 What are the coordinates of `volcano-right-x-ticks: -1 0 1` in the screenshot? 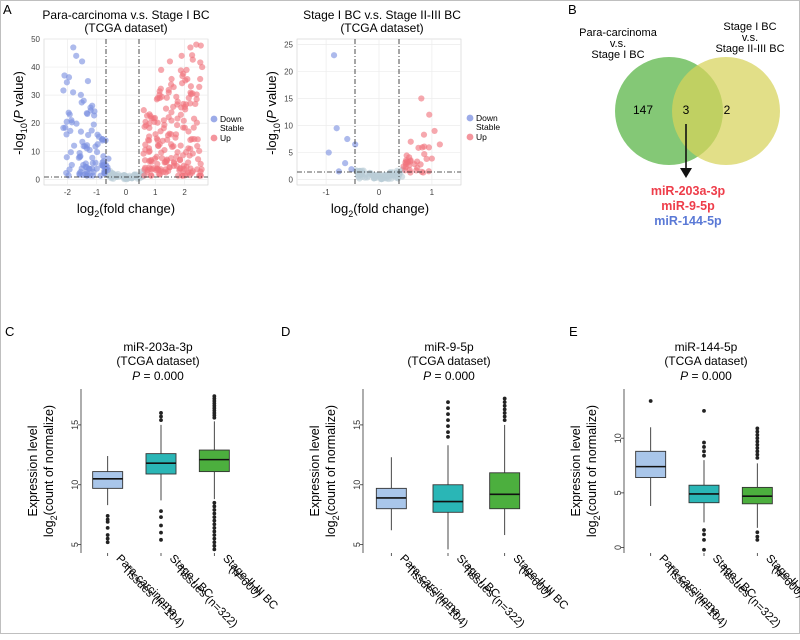 It's located at (379, 192).